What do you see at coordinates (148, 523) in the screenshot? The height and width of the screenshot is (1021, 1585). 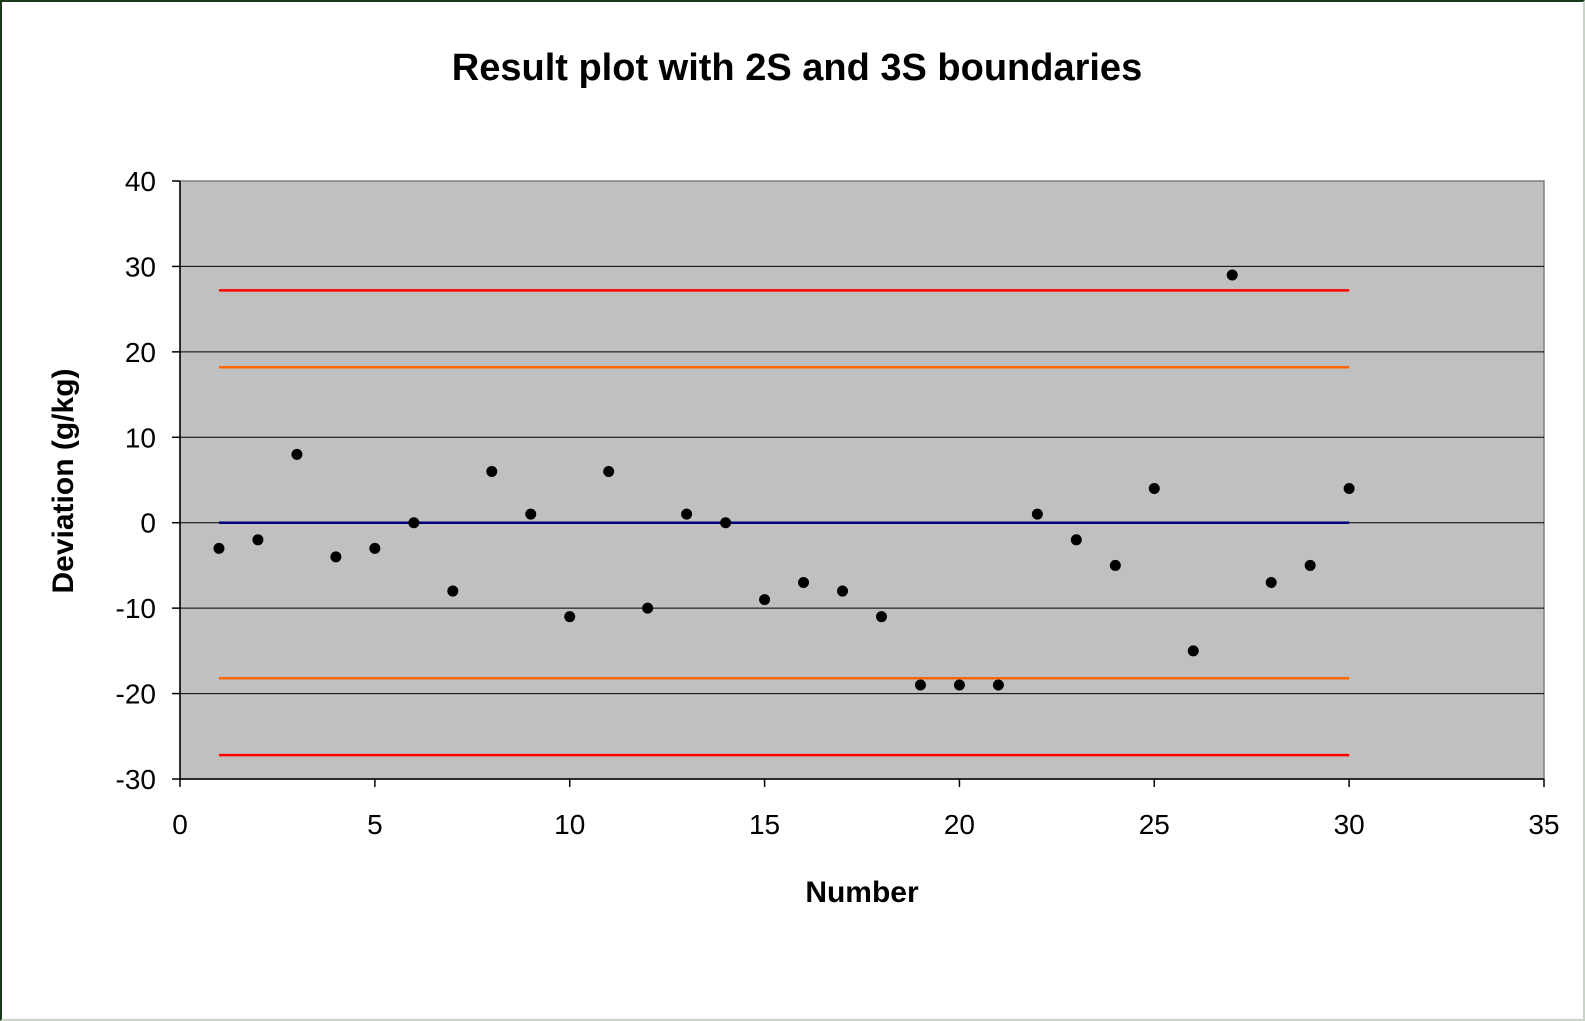 I see `y-tick-label: 0` at bounding box center [148, 523].